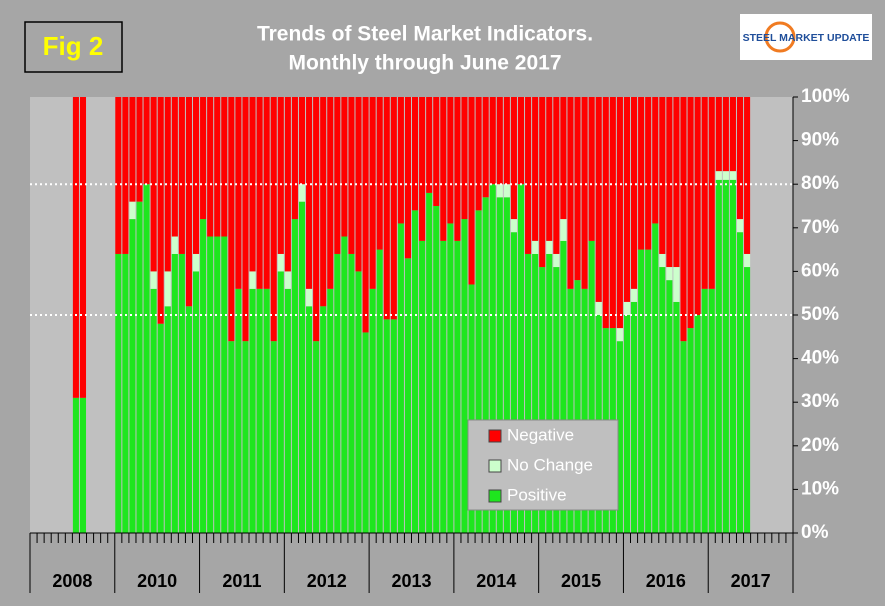 The width and height of the screenshot is (885, 606). What do you see at coordinates (820, 270) in the screenshot?
I see `y-tick-label: 60%` at bounding box center [820, 270].